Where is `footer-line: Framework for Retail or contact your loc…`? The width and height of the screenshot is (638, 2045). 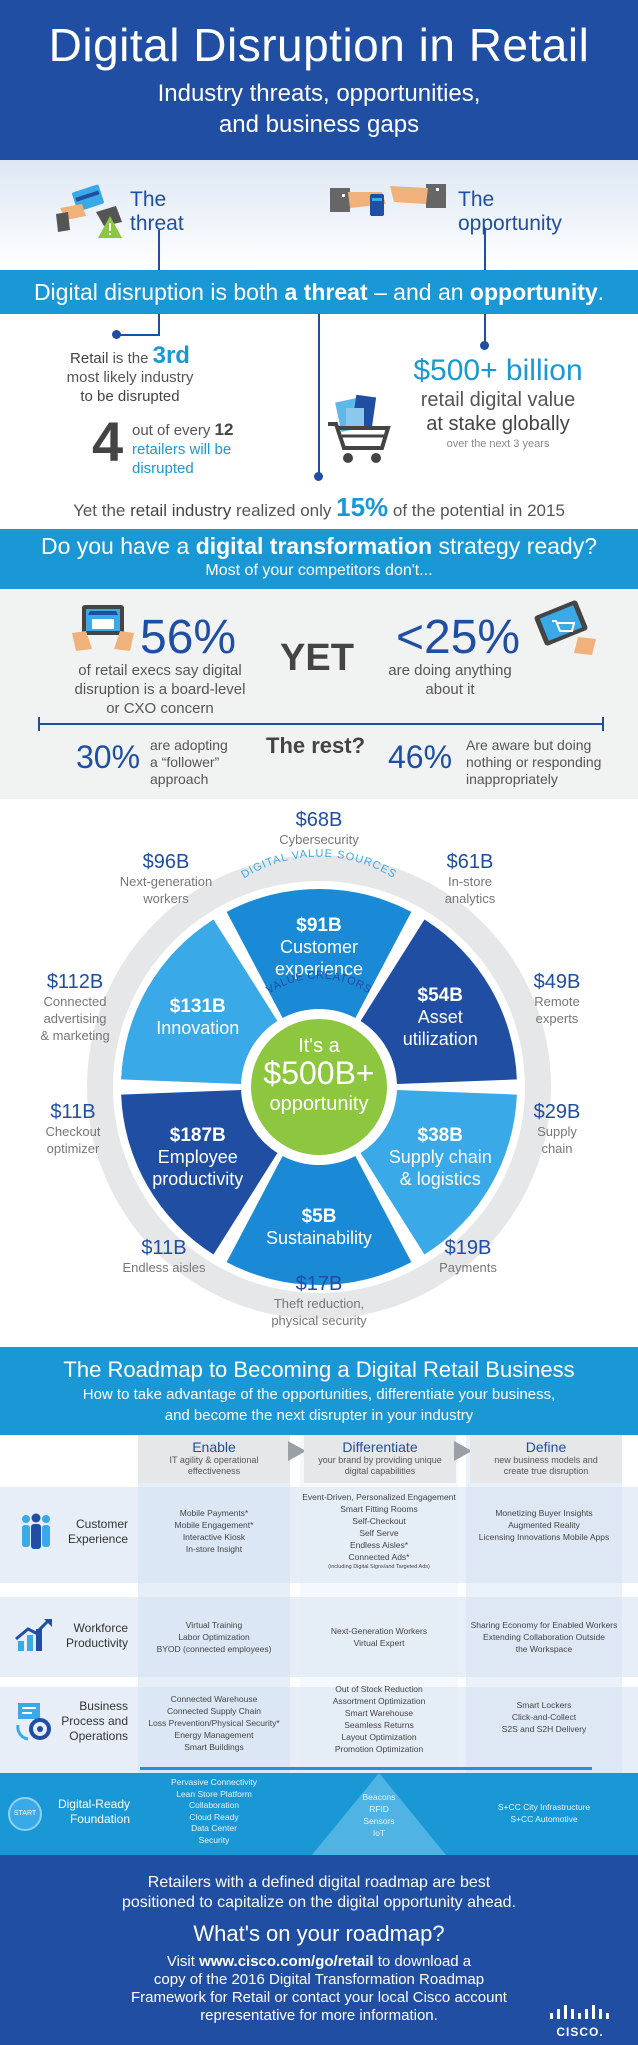 footer-line: Framework for Retail or contact your loc… is located at coordinates (319, 1997).